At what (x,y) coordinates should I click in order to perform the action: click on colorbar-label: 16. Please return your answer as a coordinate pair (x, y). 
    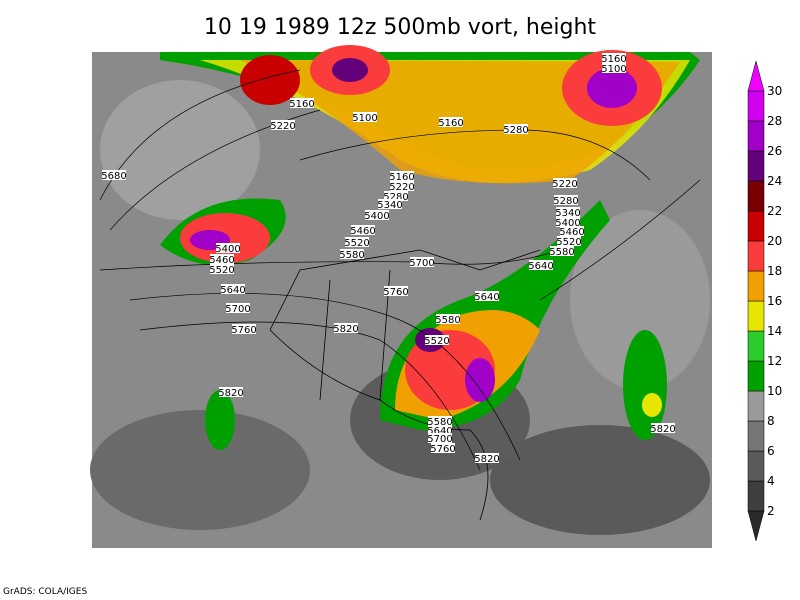
    Looking at the image, I should click on (774, 301).